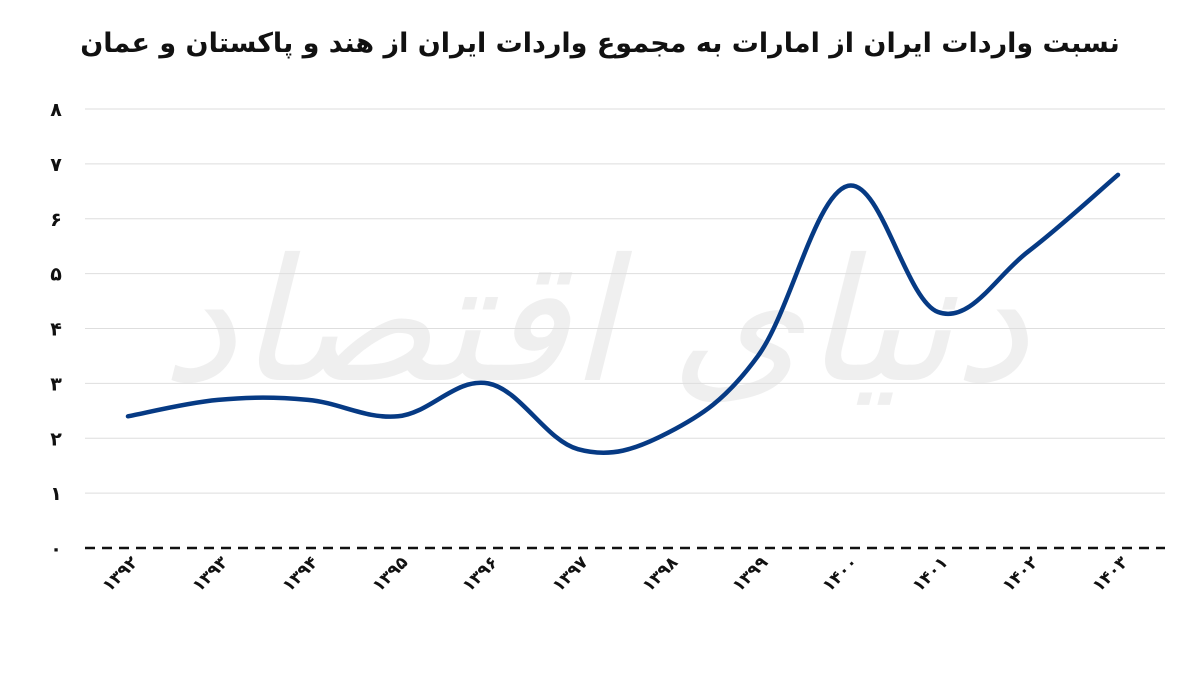 The image size is (1200, 676). Describe the element at coordinates (121, 574) in the screenshot. I see `x-tick-label: ۱۳۹۲` at that location.